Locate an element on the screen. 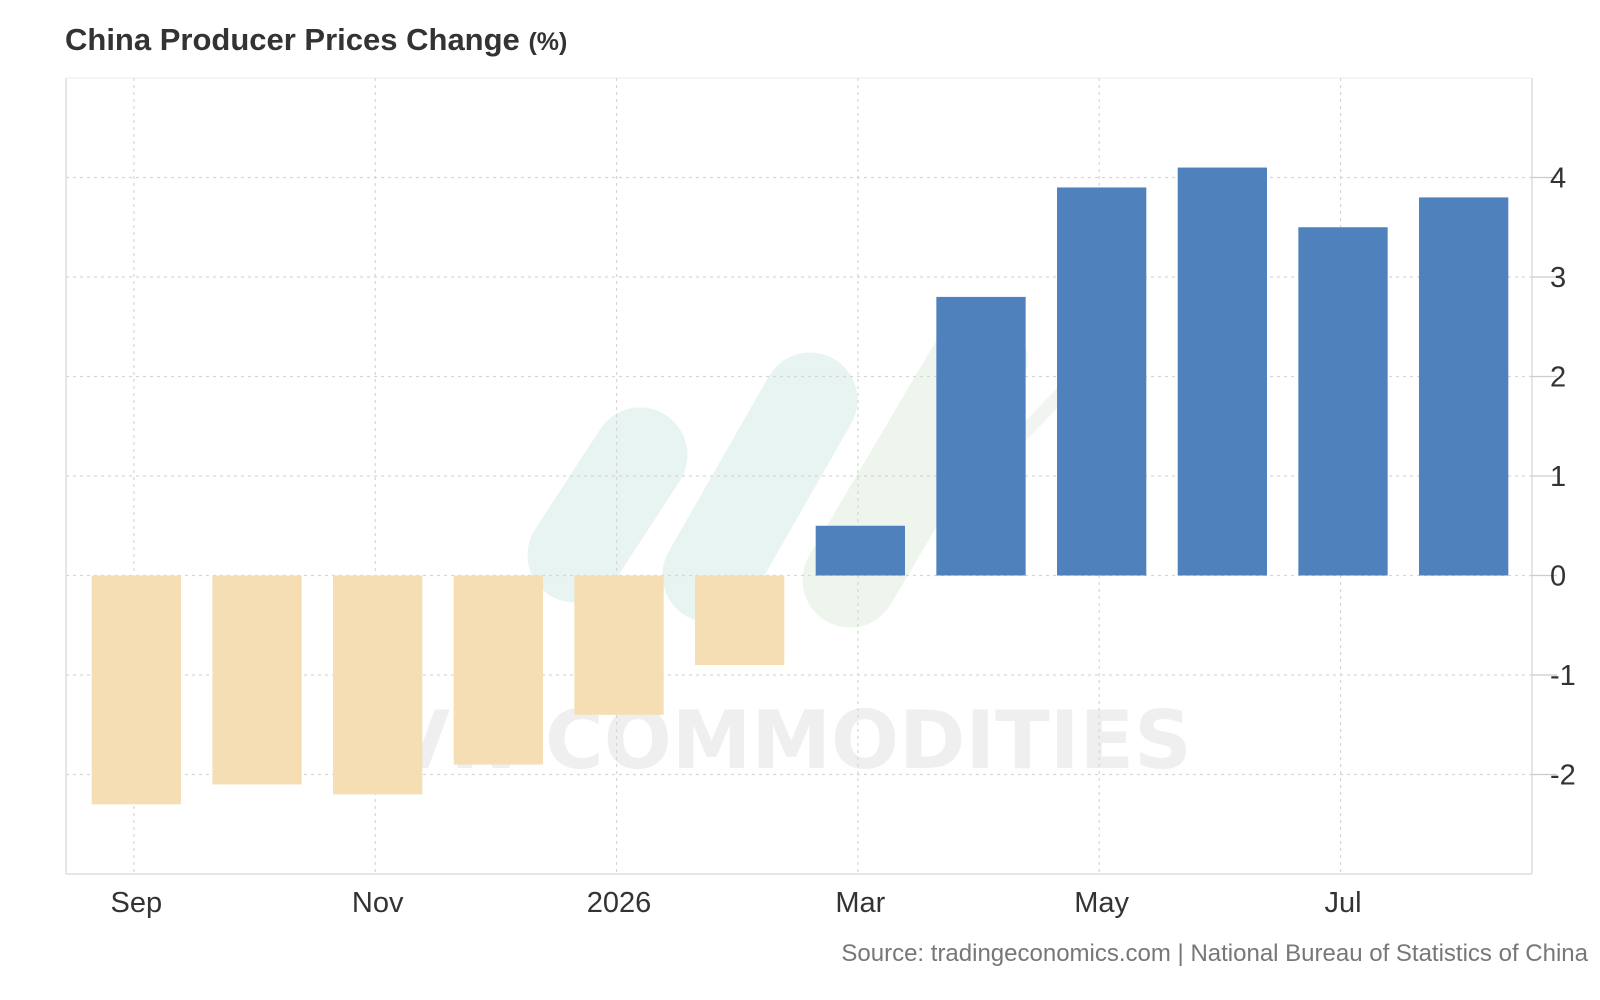  chart-title-text: China Producer Prices Change is located at coordinates (292, 39).